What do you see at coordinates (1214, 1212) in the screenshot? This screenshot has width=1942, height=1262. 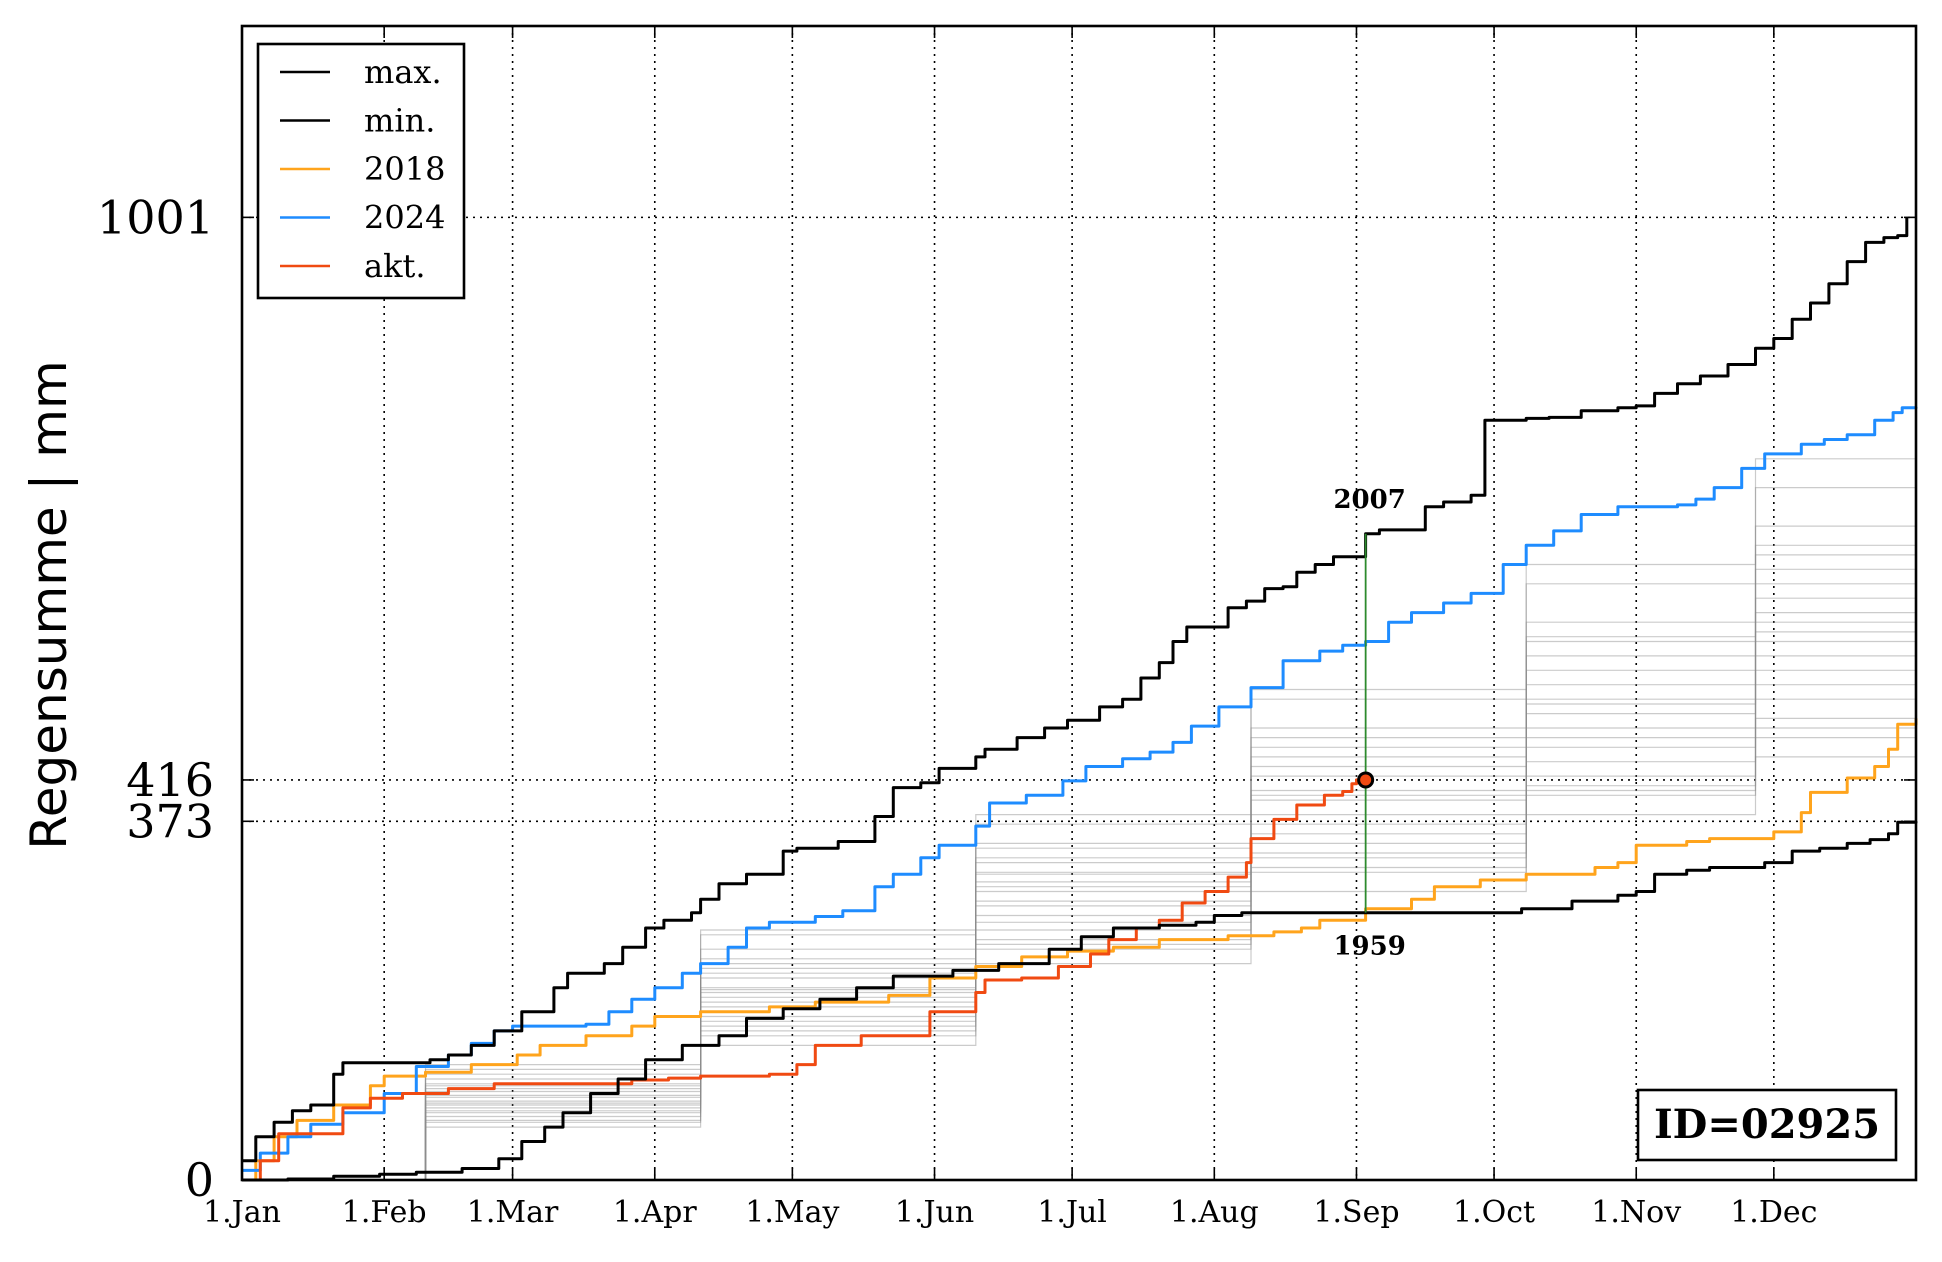 I see `x-tick-label: 1.Aug` at bounding box center [1214, 1212].